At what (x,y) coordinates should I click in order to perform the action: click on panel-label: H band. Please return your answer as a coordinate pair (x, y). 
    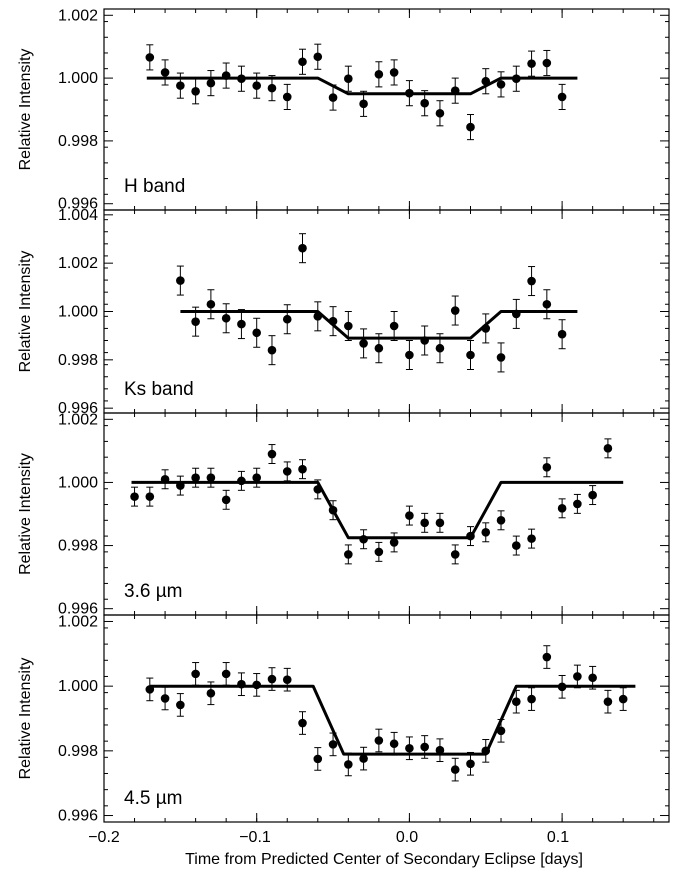
    Looking at the image, I should click on (154, 186).